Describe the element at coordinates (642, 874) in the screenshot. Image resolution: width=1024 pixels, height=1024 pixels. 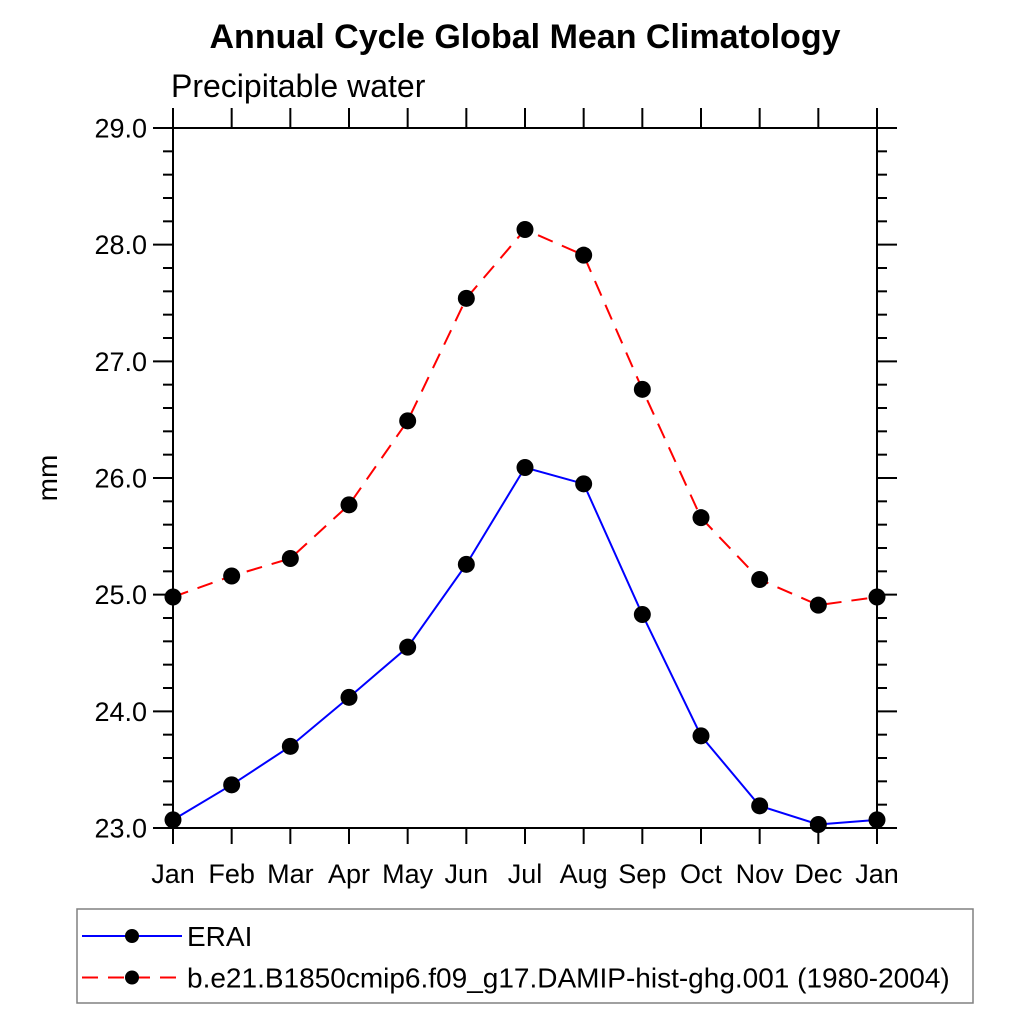
I see `x-axis-tick-label: Sep` at that location.